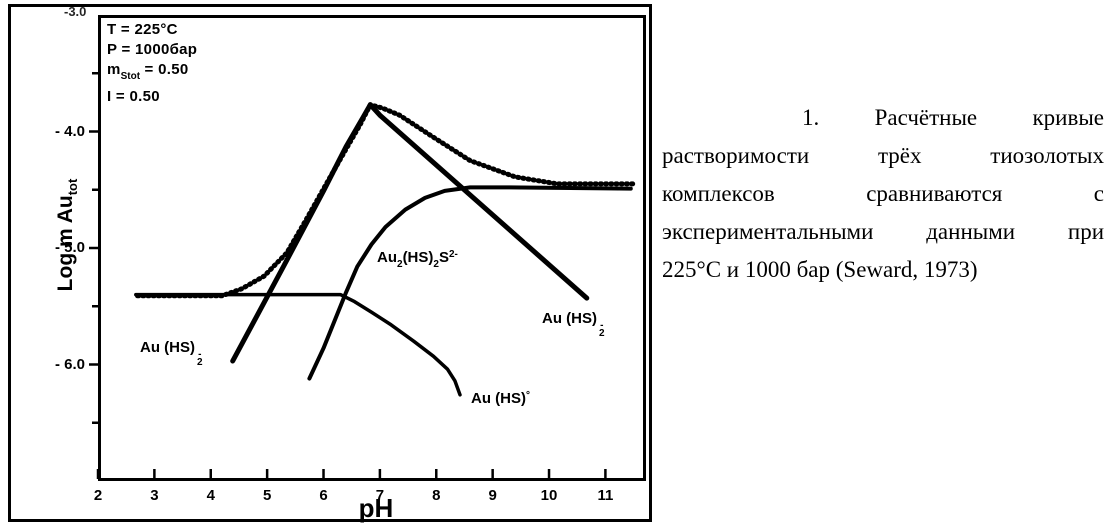 The height and width of the screenshot is (529, 1105). Describe the element at coordinates (549, 495) in the screenshot. I see `x-tick-label: 10` at that location.